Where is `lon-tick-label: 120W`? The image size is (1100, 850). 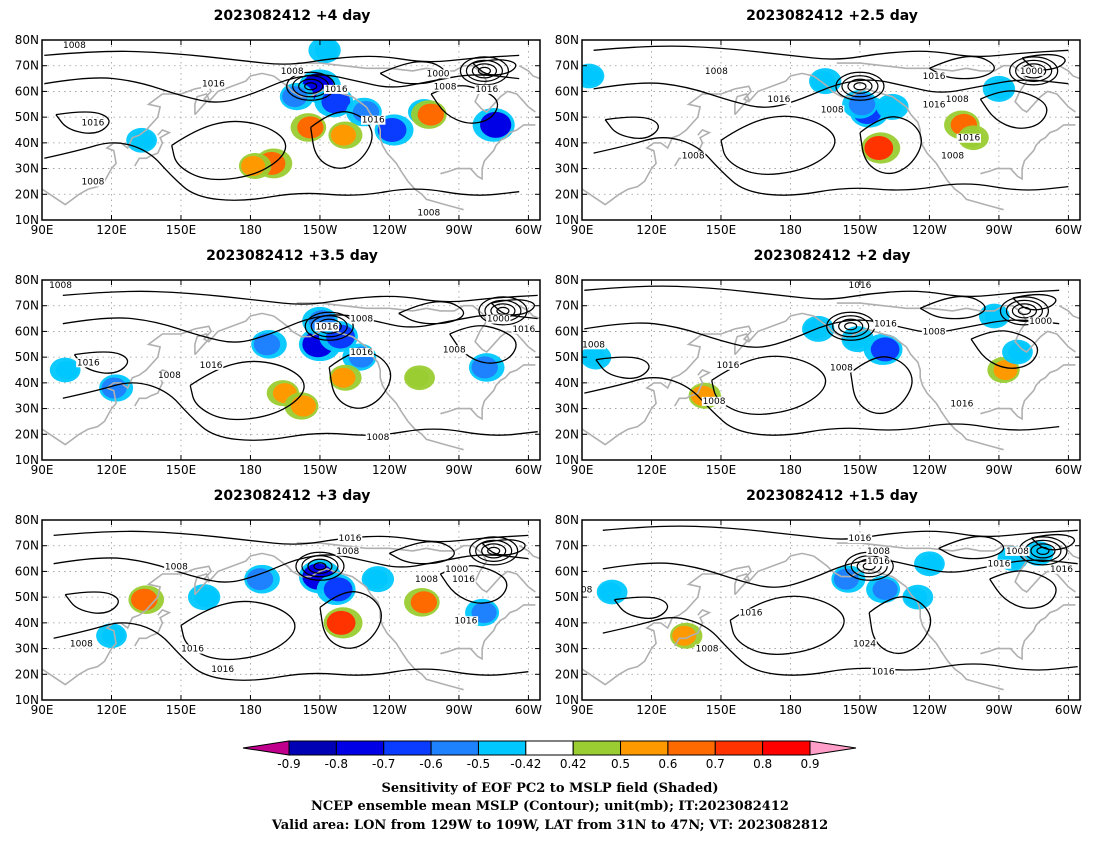 lon-tick-label: 120W is located at coordinates (389, 230).